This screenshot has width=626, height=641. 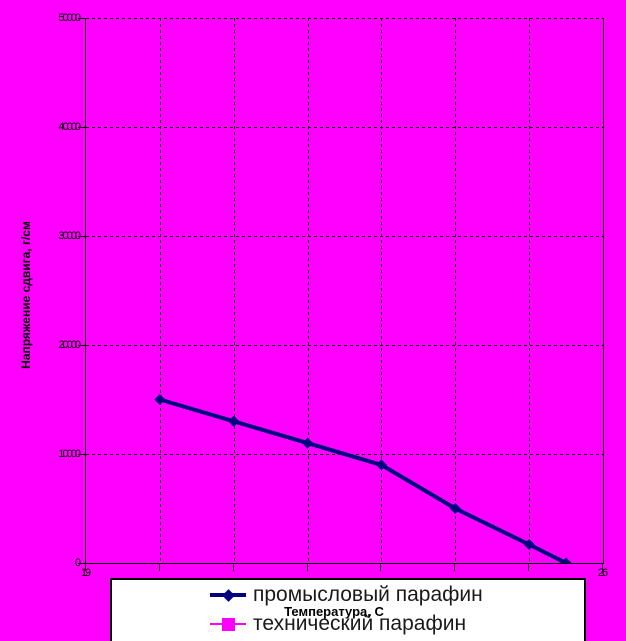 What do you see at coordinates (334, 611) in the screenshot?
I see `x-axis-title: Температура, С` at bounding box center [334, 611].